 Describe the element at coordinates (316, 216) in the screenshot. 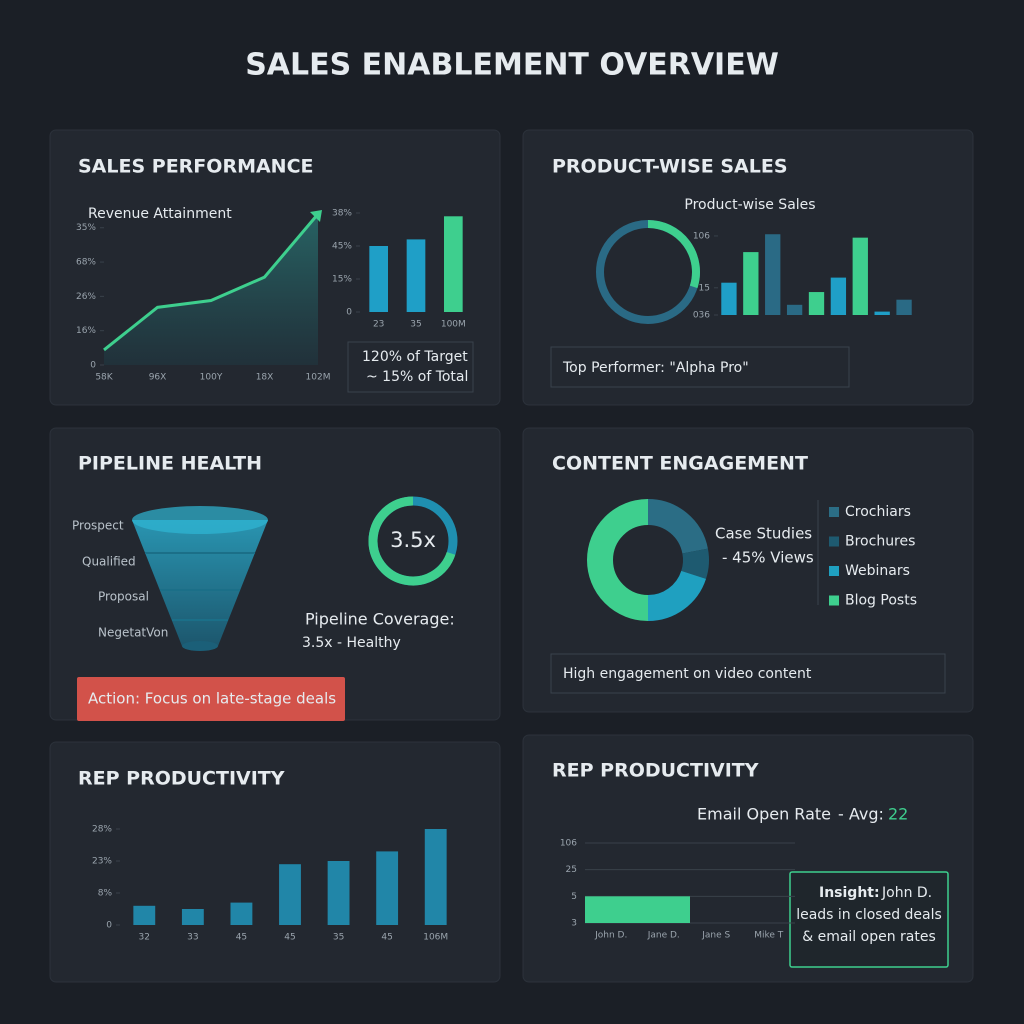

I see `arrow-head` at that location.